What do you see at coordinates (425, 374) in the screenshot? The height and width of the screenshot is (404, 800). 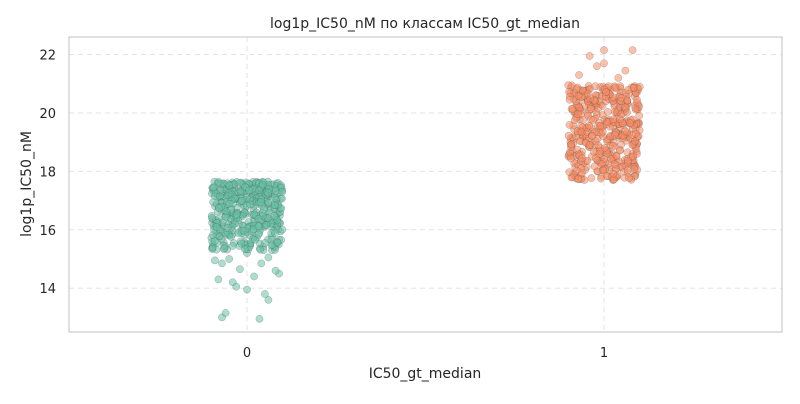 I see `x-axis-label: IC50_gt_median` at bounding box center [425, 374].